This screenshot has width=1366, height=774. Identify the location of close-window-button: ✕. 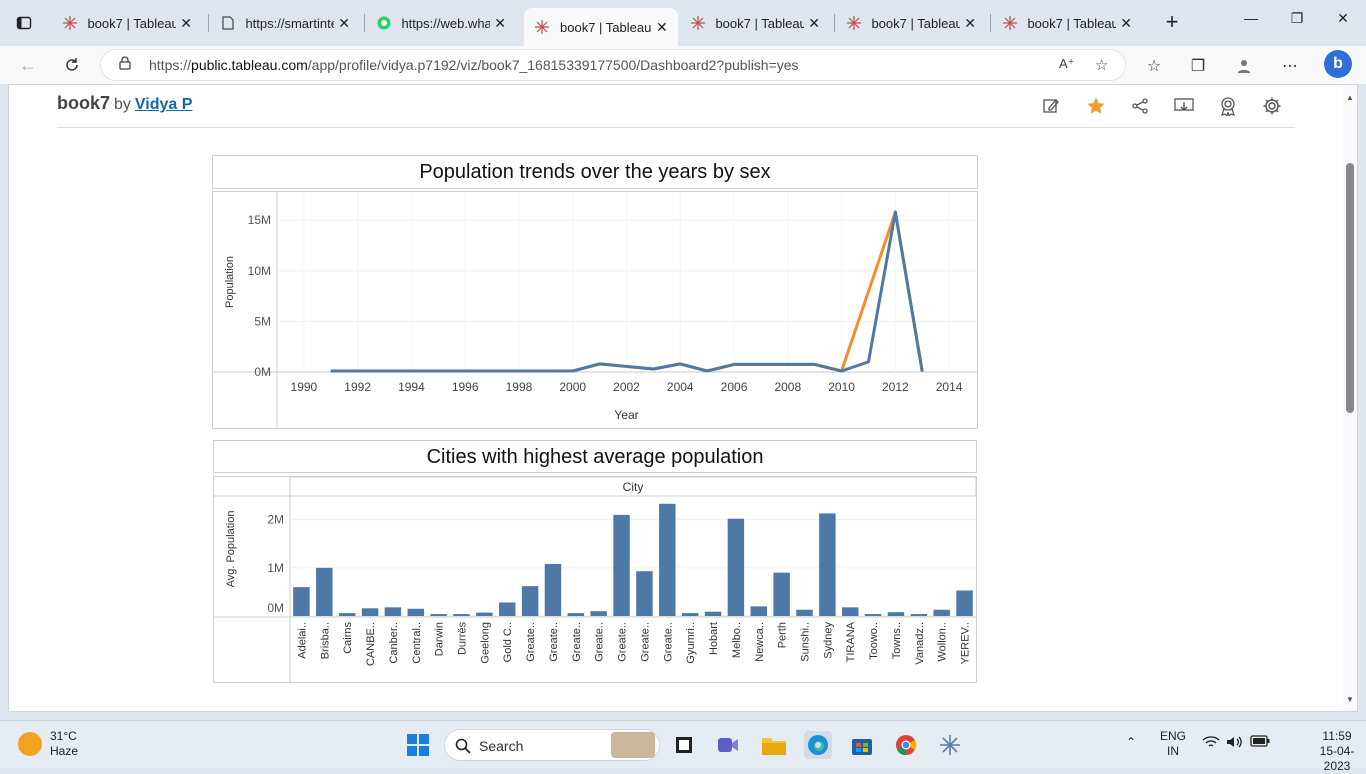
(1343, 18).